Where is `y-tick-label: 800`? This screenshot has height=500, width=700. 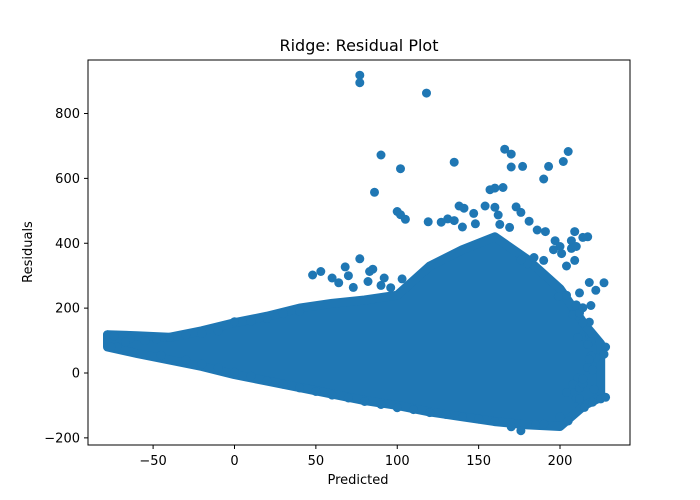 y-tick-label: 800 is located at coordinates (67, 114).